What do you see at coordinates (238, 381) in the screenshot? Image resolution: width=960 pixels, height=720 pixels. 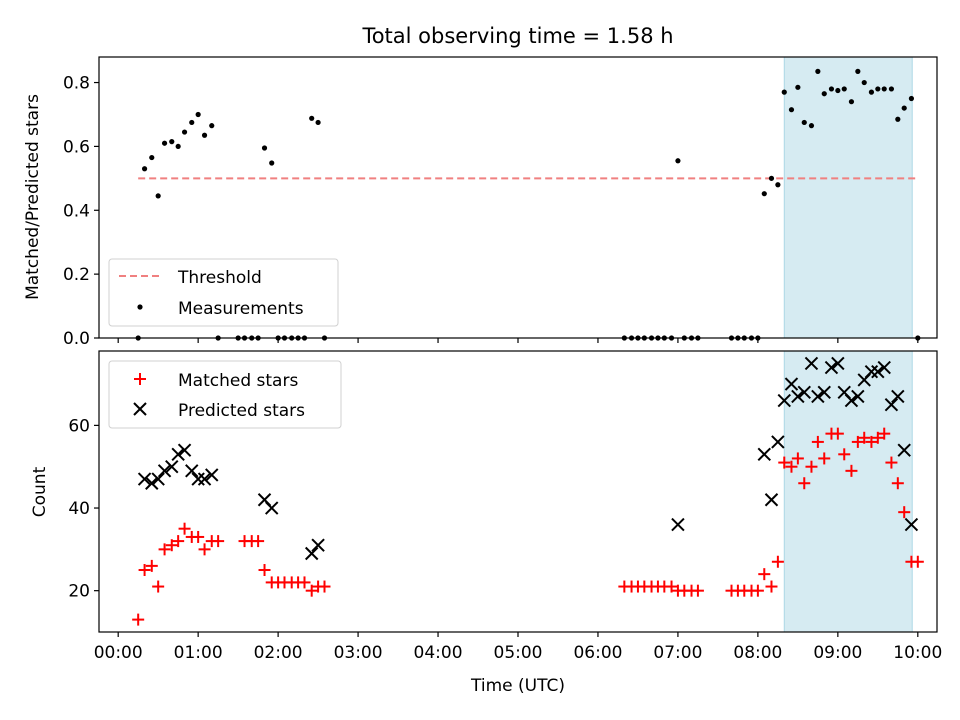 I see `legend-matched-label: Matched stars` at bounding box center [238, 381].